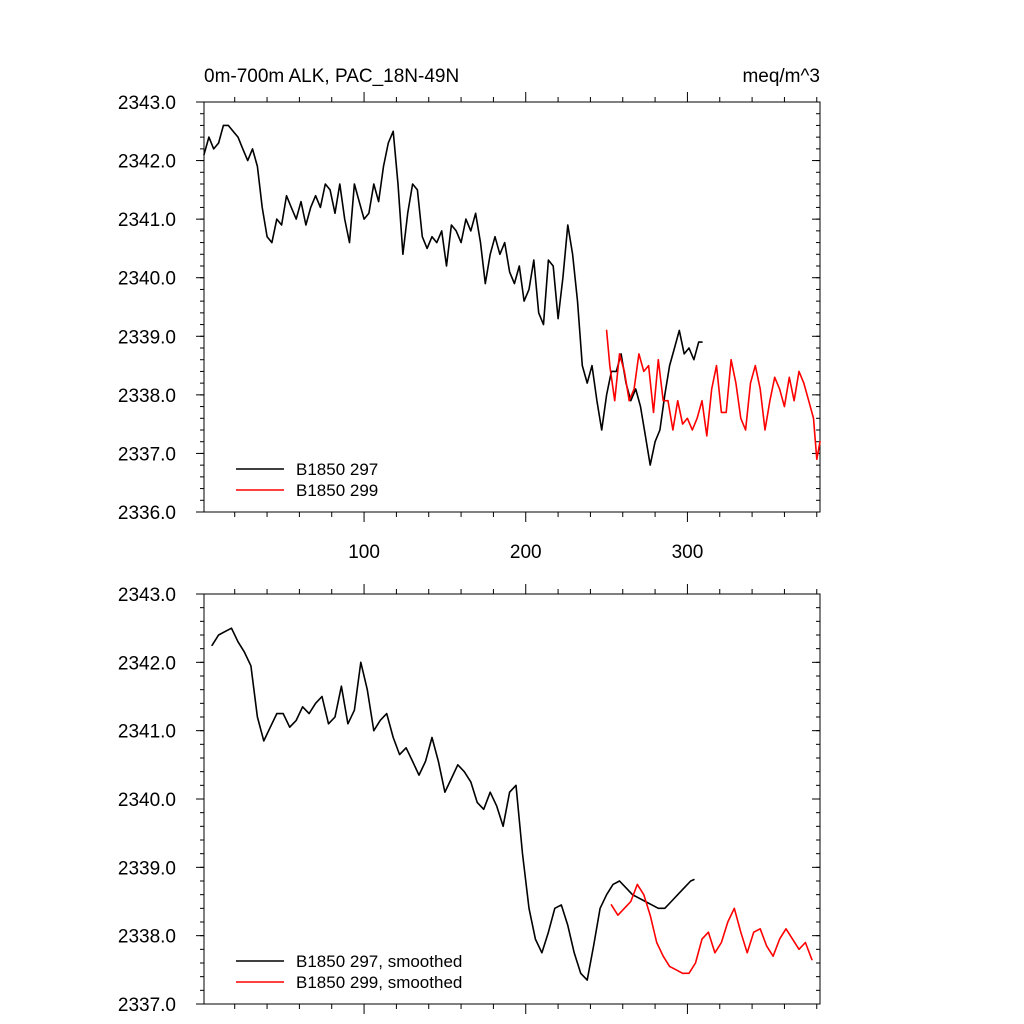 The width and height of the screenshot is (1024, 1024). What do you see at coordinates (337, 469) in the screenshot?
I see `legend-label-b1850-297: B1850 297` at bounding box center [337, 469].